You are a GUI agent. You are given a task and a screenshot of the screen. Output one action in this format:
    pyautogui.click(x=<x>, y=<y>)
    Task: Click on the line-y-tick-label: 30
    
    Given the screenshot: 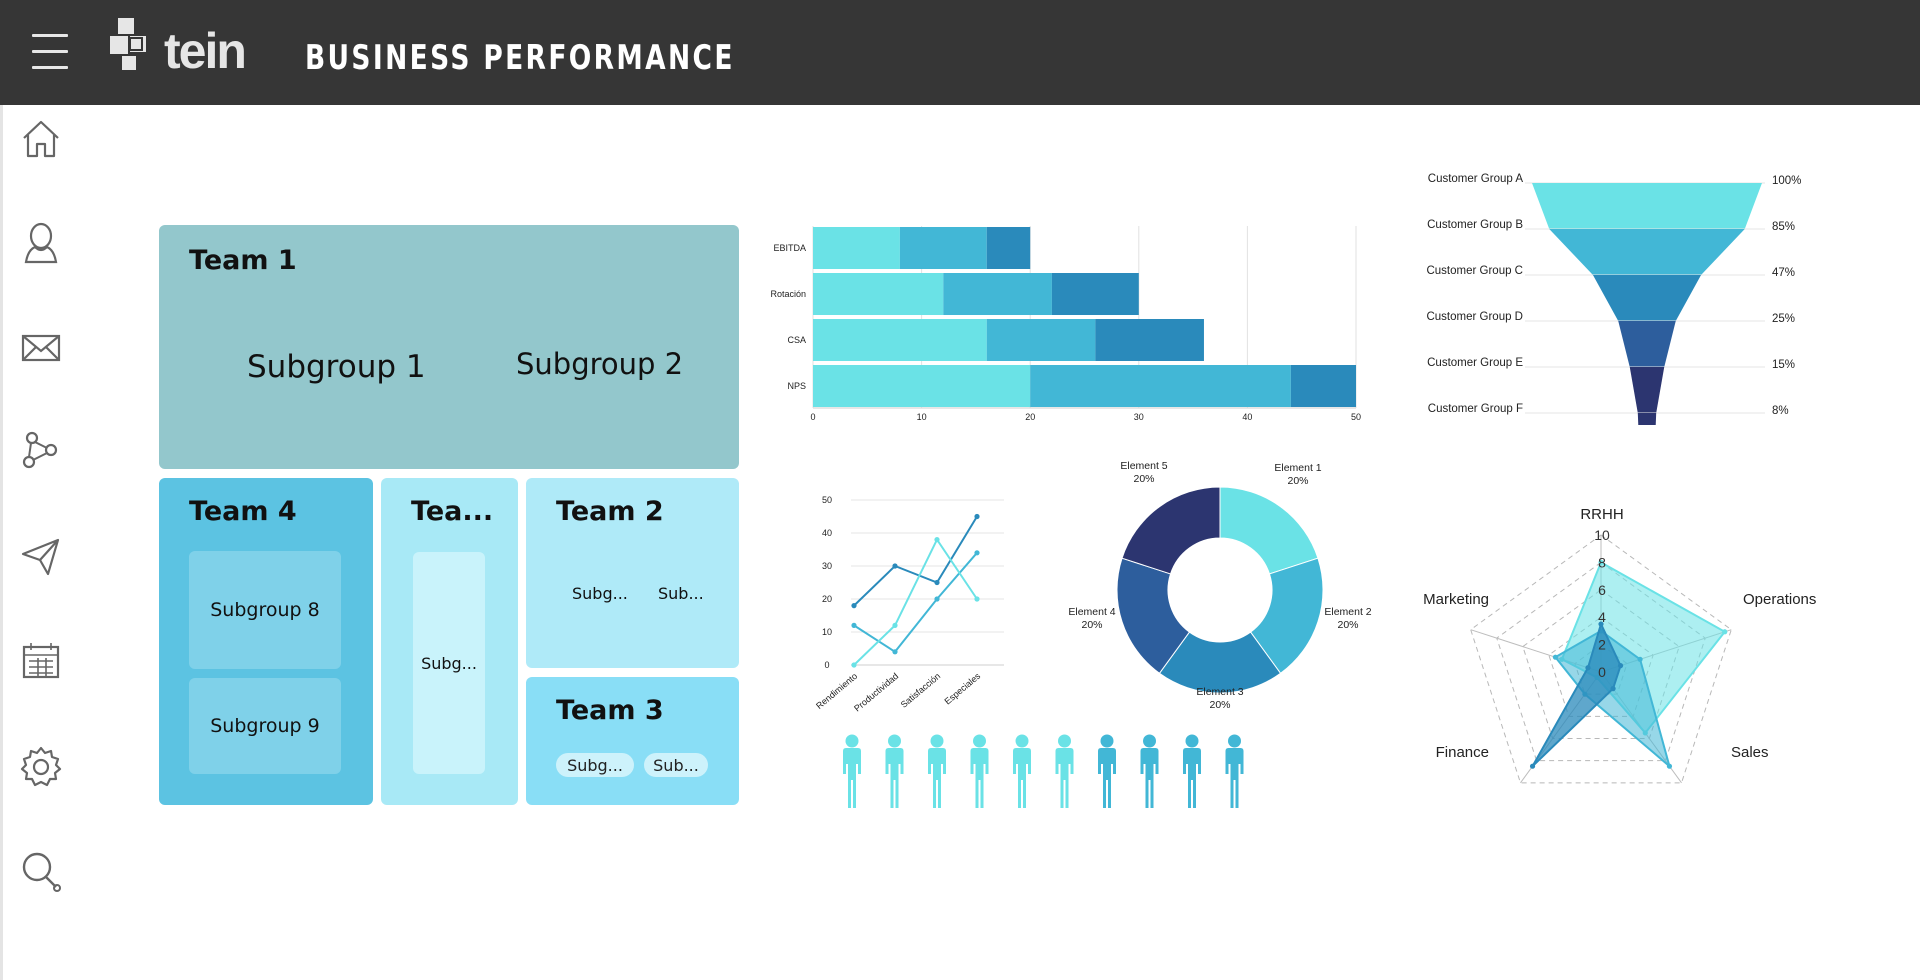 What is the action you would take?
    pyautogui.click(x=827, y=566)
    